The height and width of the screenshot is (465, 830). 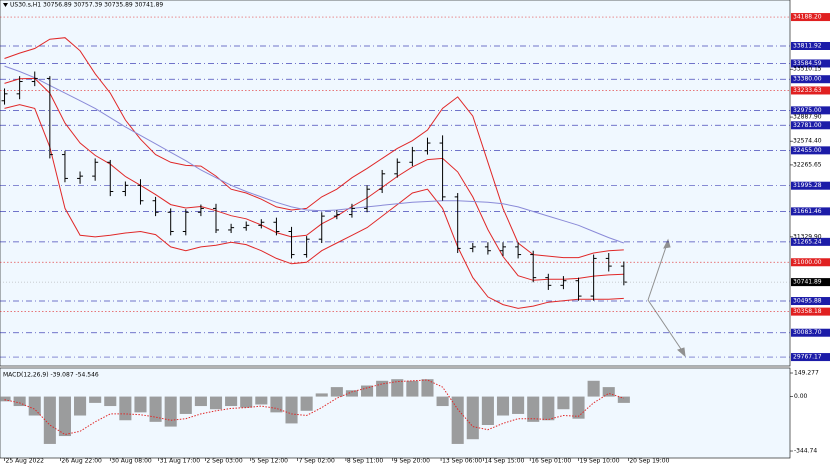 I want to click on level-label: 32975.00, so click(x=807, y=110).